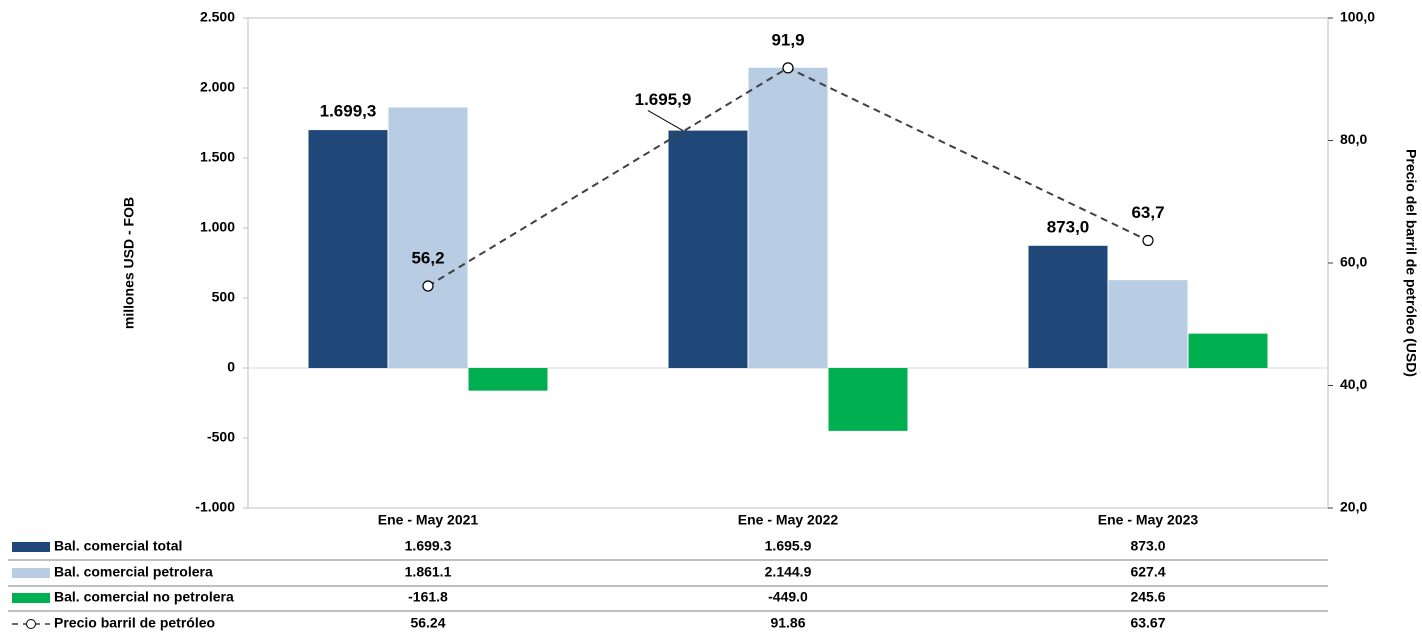 This screenshot has height=634, width=1422. Describe the element at coordinates (427, 623) in the screenshot. I see `table-cell: 56.24` at that location.